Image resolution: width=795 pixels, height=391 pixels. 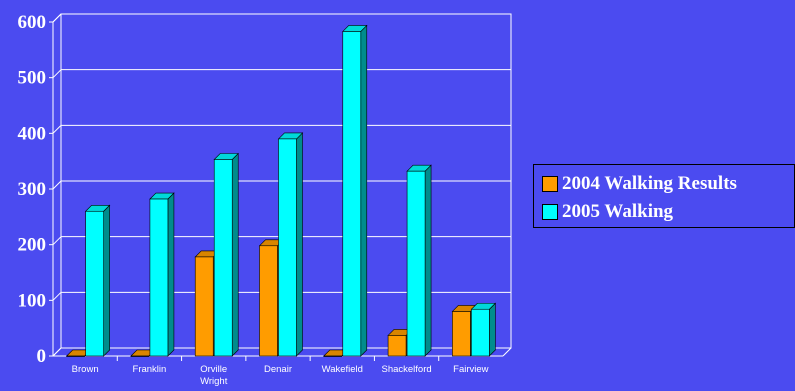 What do you see at coordinates (664, 196) in the screenshot?
I see `legend: 2004 Walking Results 2005 Walking` at bounding box center [664, 196].